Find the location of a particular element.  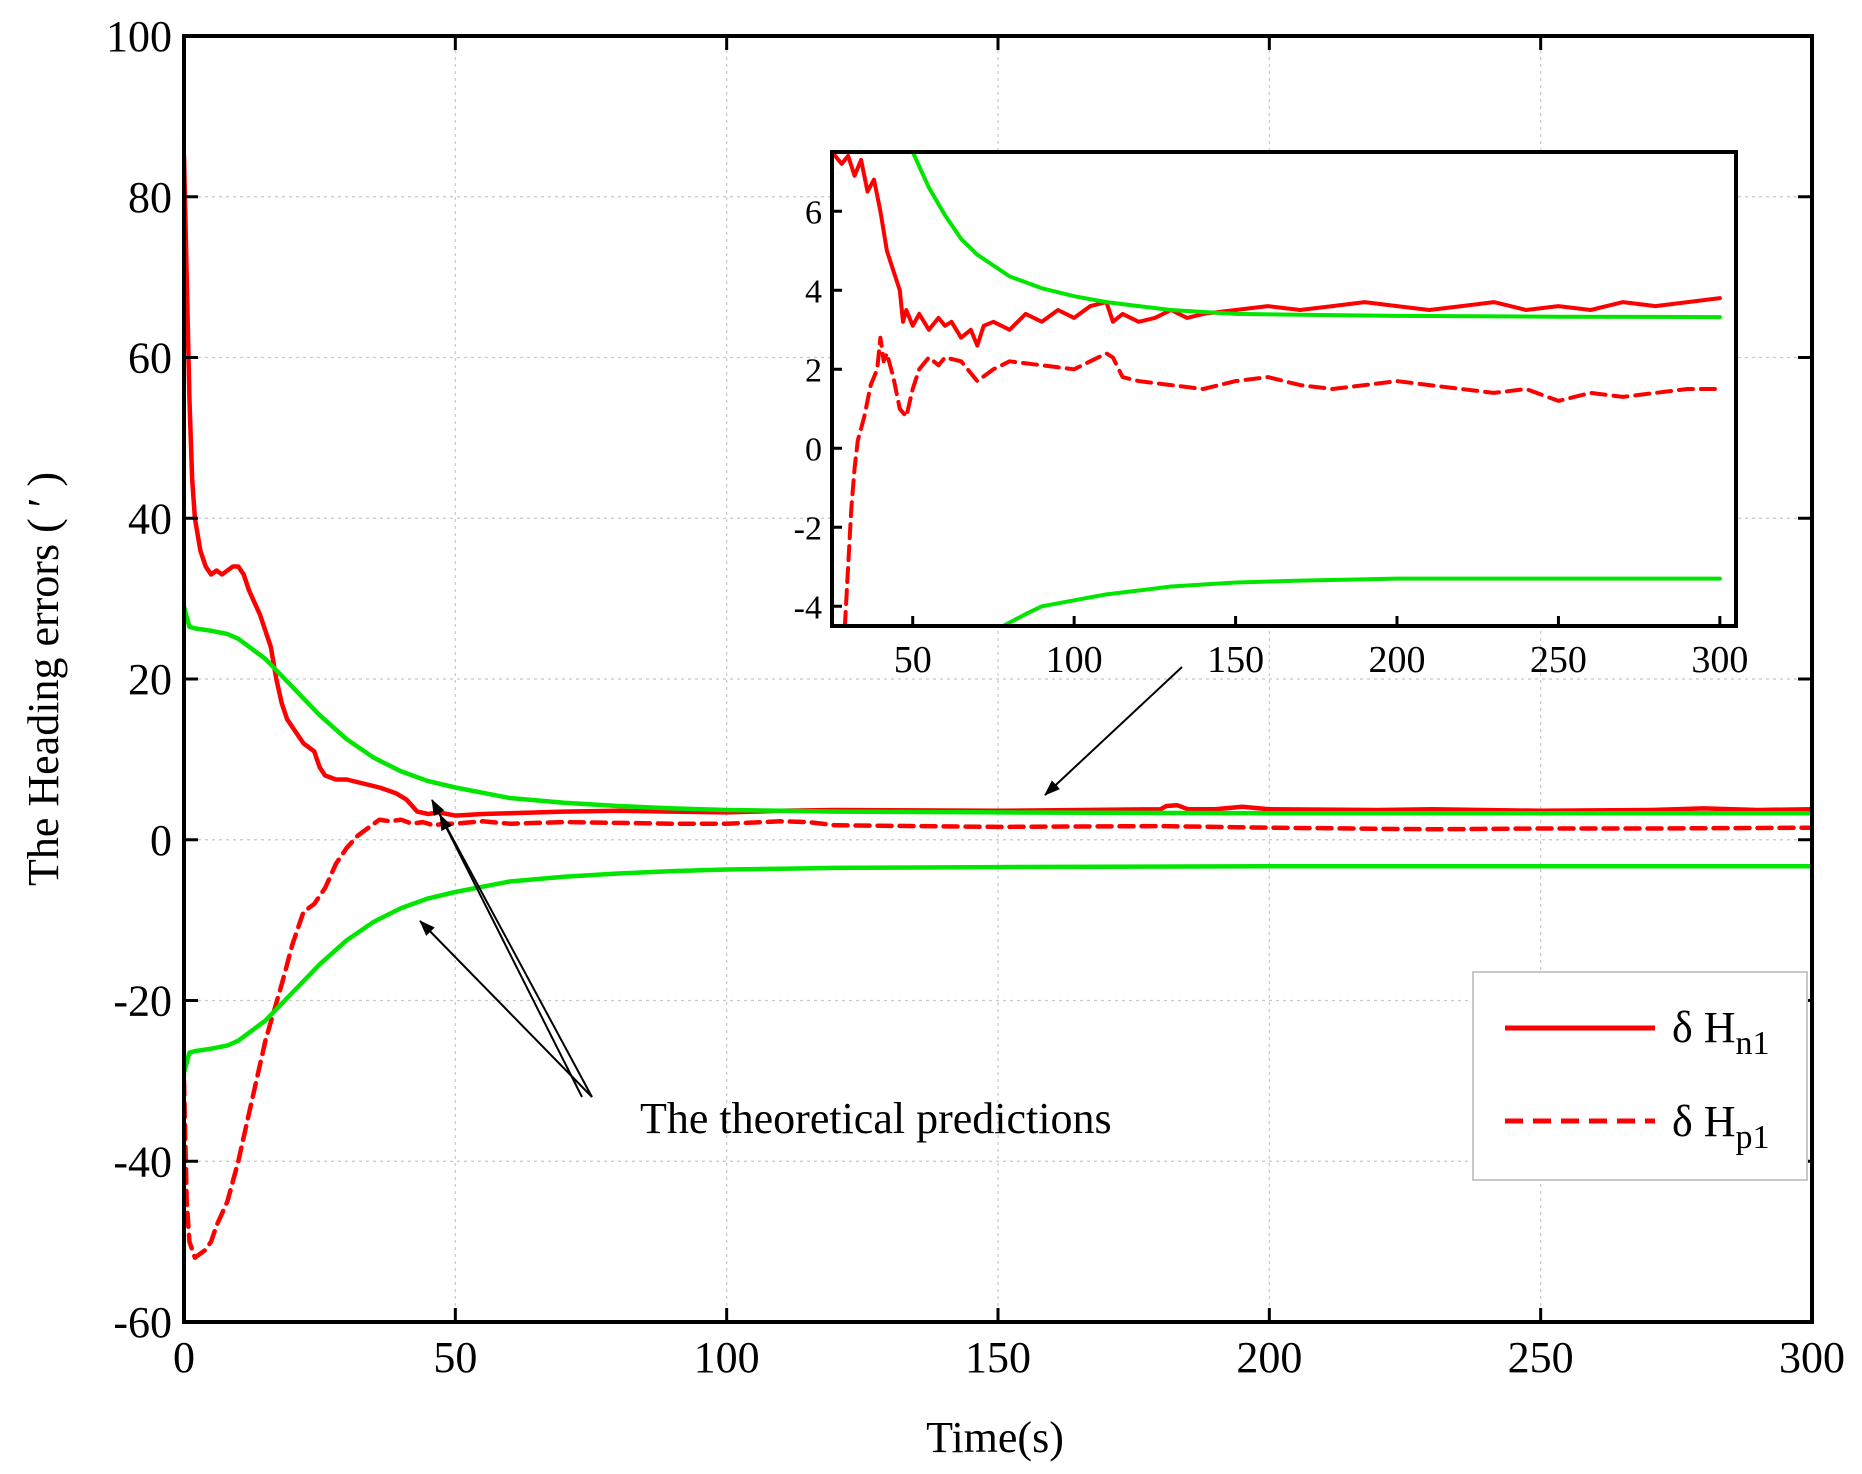

annotation-text: The theoretical predictions is located at coordinates (876, 1118).